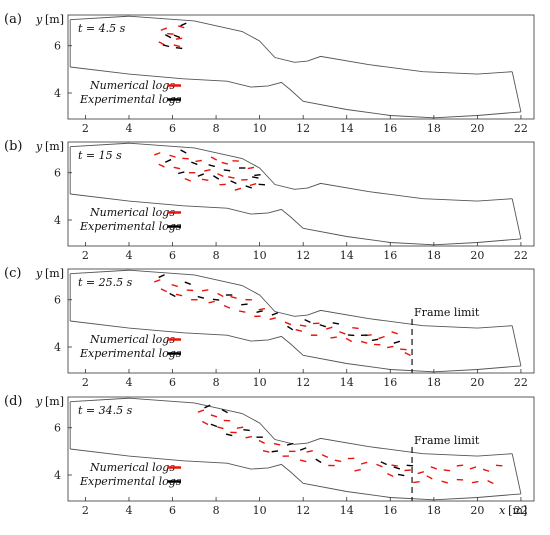 The height and width of the screenshot is (535, 550). What do you see at coordinates (132, 467) in the screenshot?
I see `legend-numerical-label: Numerical logs` at bounding box center [132, 467].